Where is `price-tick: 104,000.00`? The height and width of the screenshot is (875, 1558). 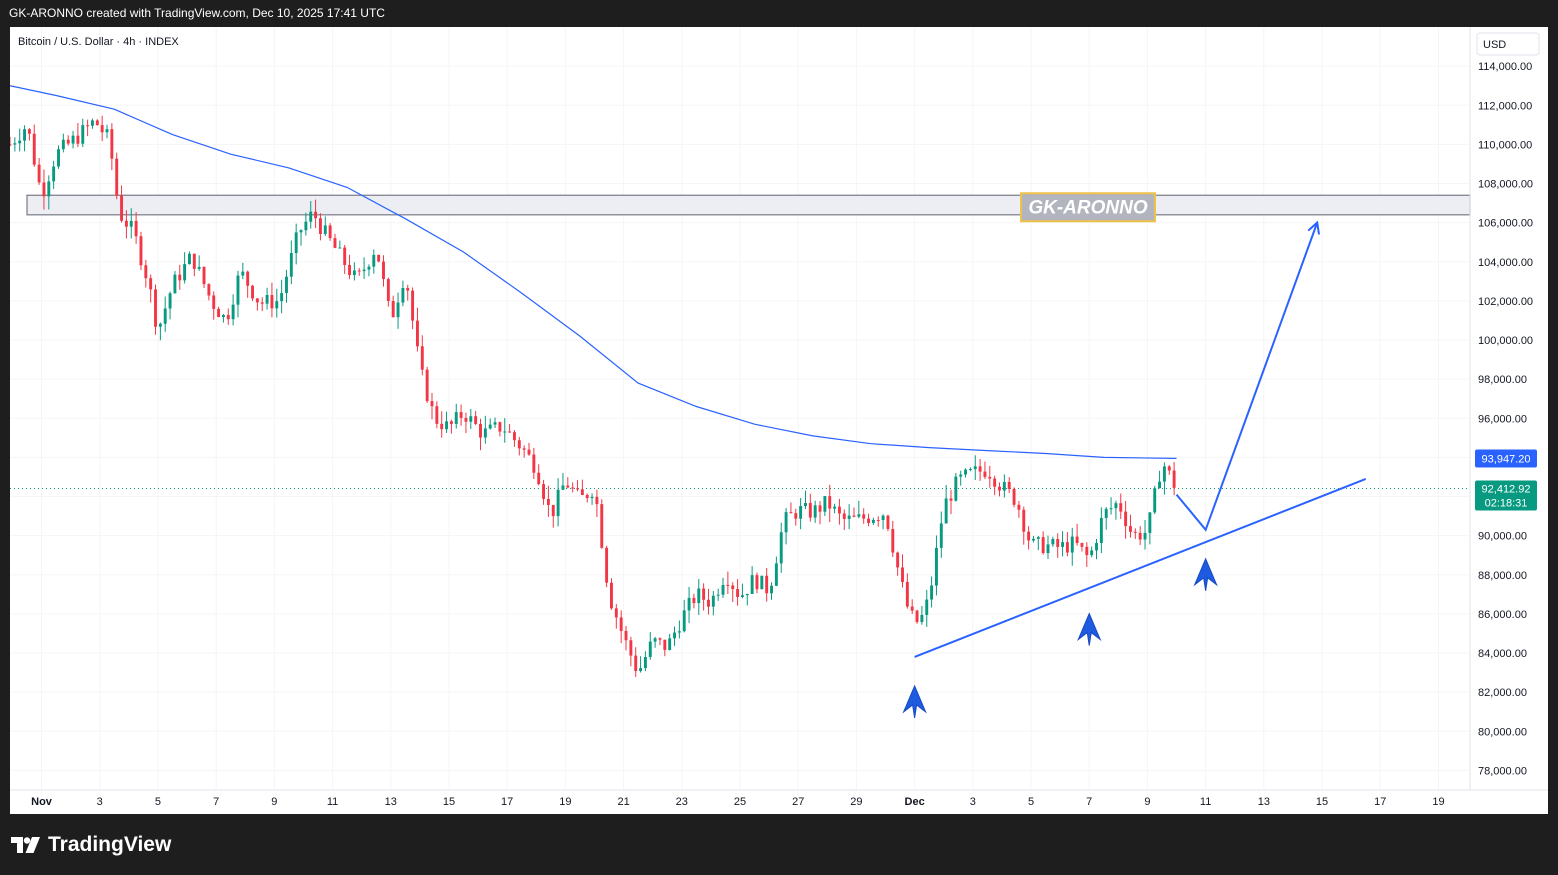 price-tick: 104,000.00 is located at coordinates (1505, 263).